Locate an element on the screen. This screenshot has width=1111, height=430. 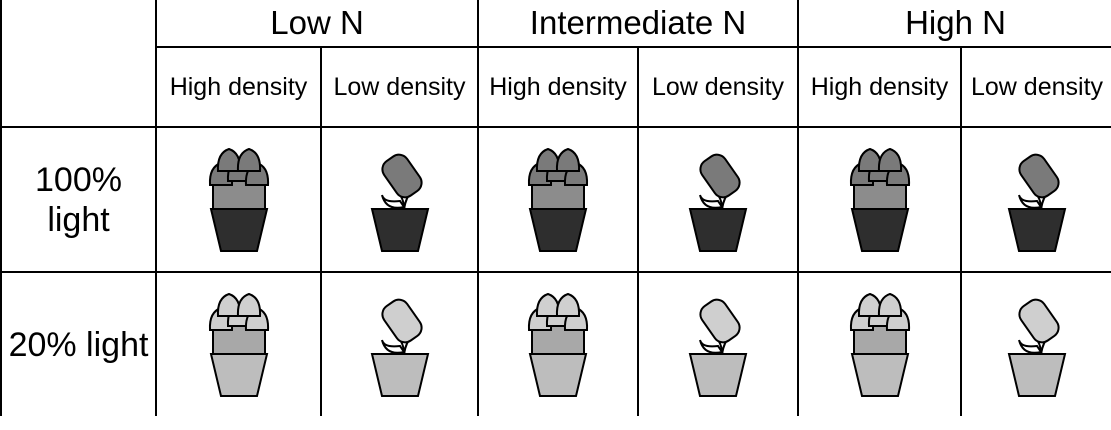
row-label: 20% light is located at coordinates (78, 343).